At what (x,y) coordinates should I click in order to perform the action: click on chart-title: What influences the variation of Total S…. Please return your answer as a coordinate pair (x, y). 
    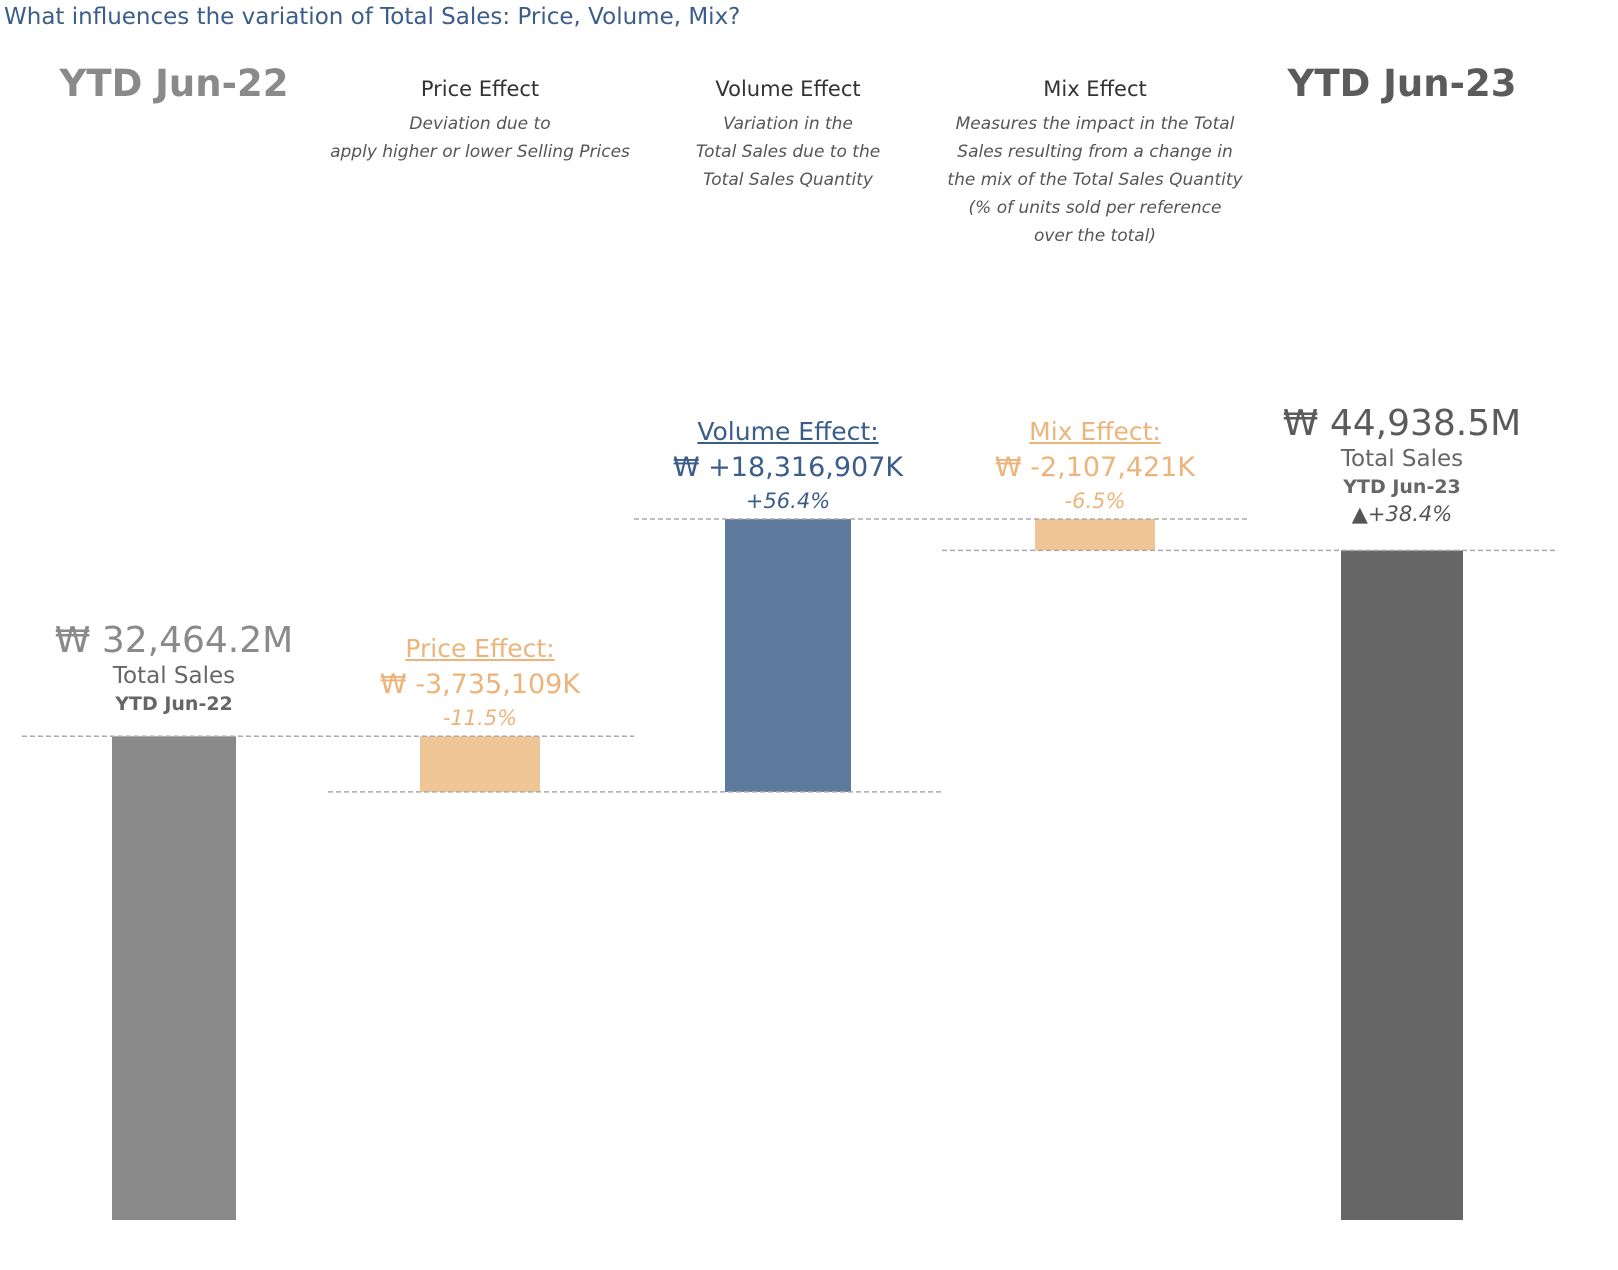
    Looking at the image, I should click on (372, 17).